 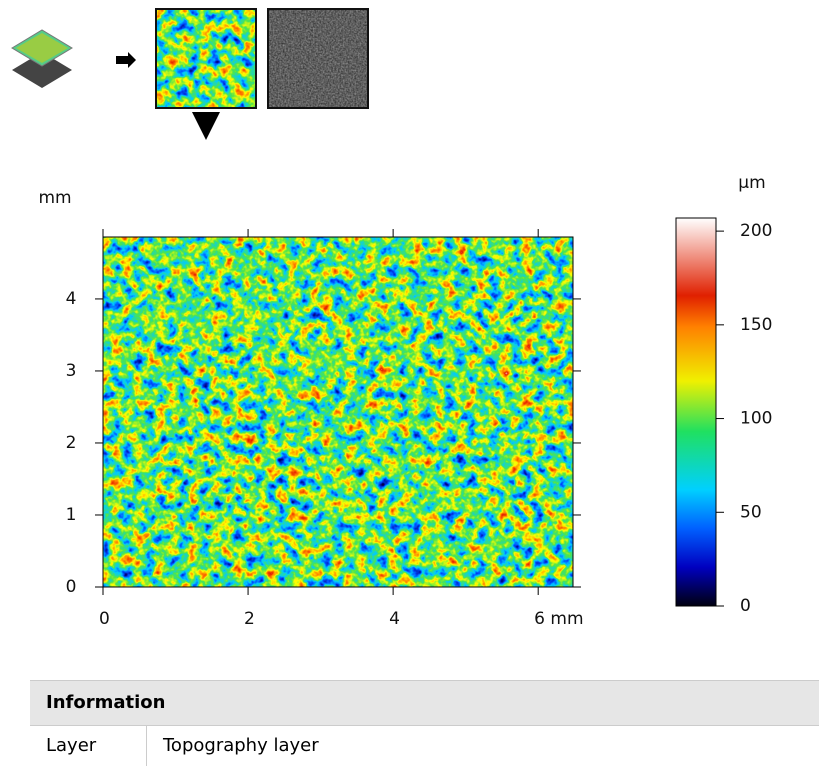 I want to click on arrow-icon, so click(x=126, y=60).